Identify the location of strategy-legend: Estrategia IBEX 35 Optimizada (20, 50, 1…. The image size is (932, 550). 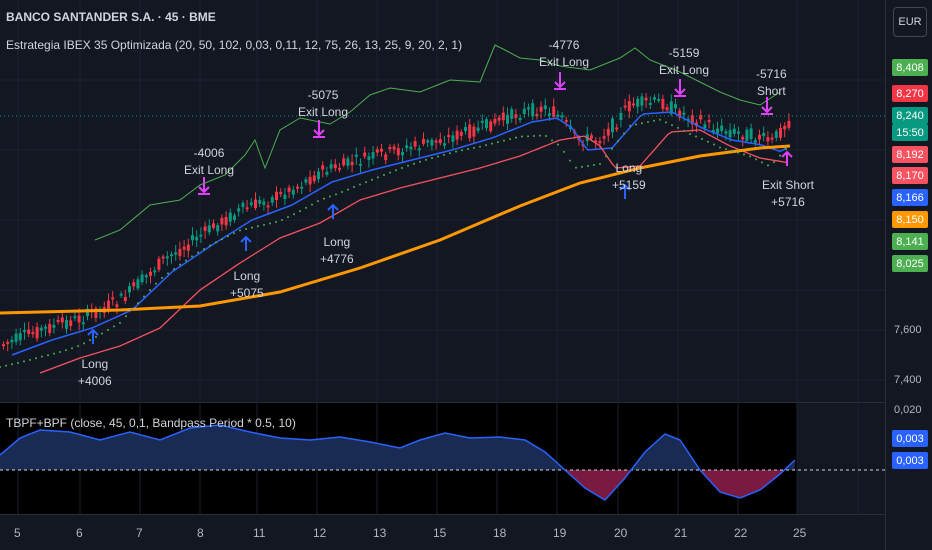
(234, 45).